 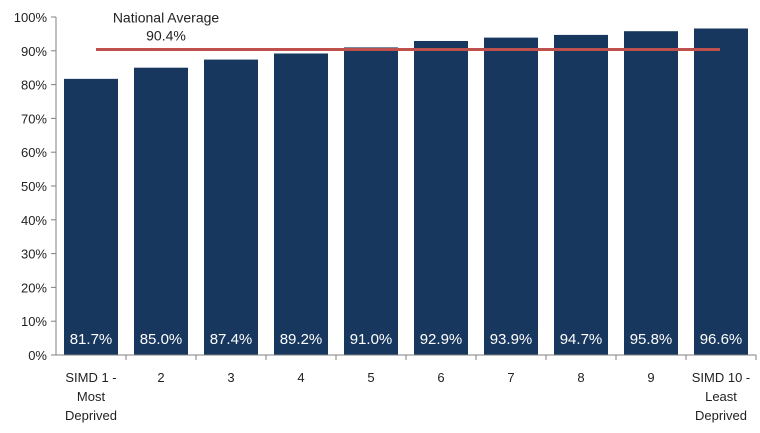 I want to click on x-category-label: 7, so click(x=510, y=377).